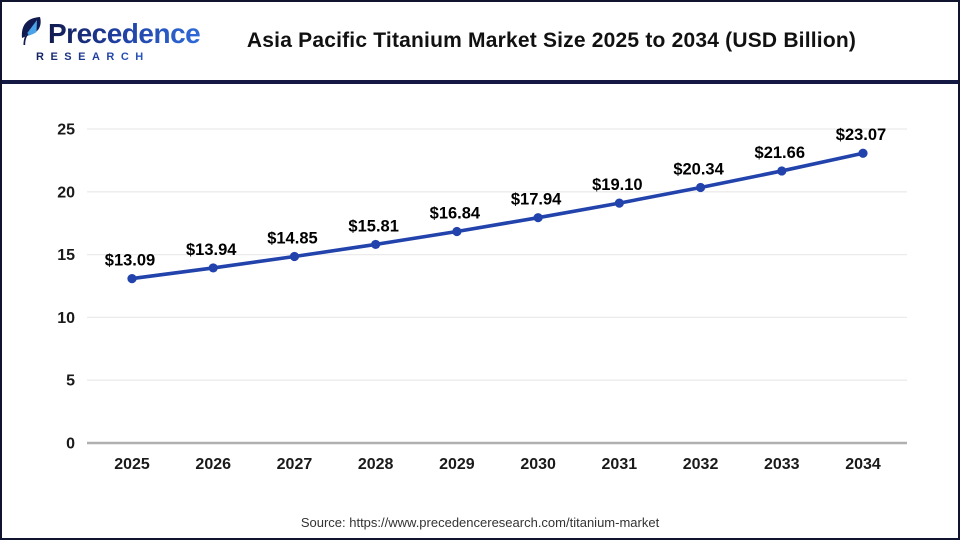 The image size is (960, 540). Describe the element at coordinates (782, 464) in the screenshot. I see `x-tick-label: 2033` at that location.